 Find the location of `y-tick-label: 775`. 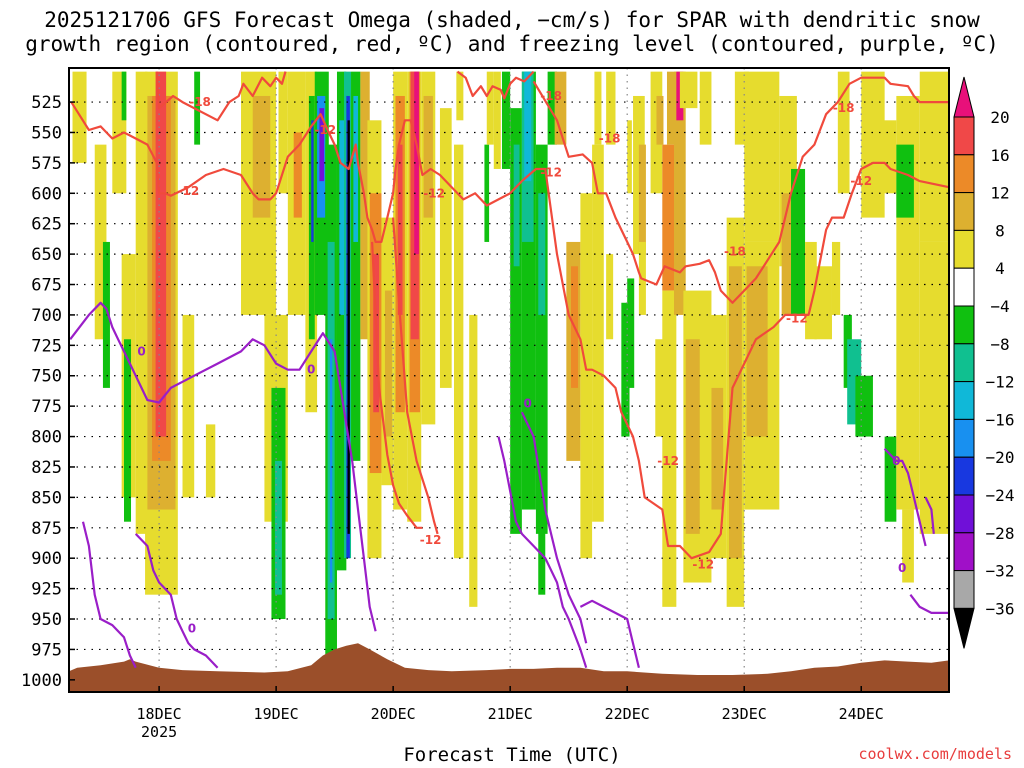

y-tick-label: 775 is located at coordinates (46, 407).